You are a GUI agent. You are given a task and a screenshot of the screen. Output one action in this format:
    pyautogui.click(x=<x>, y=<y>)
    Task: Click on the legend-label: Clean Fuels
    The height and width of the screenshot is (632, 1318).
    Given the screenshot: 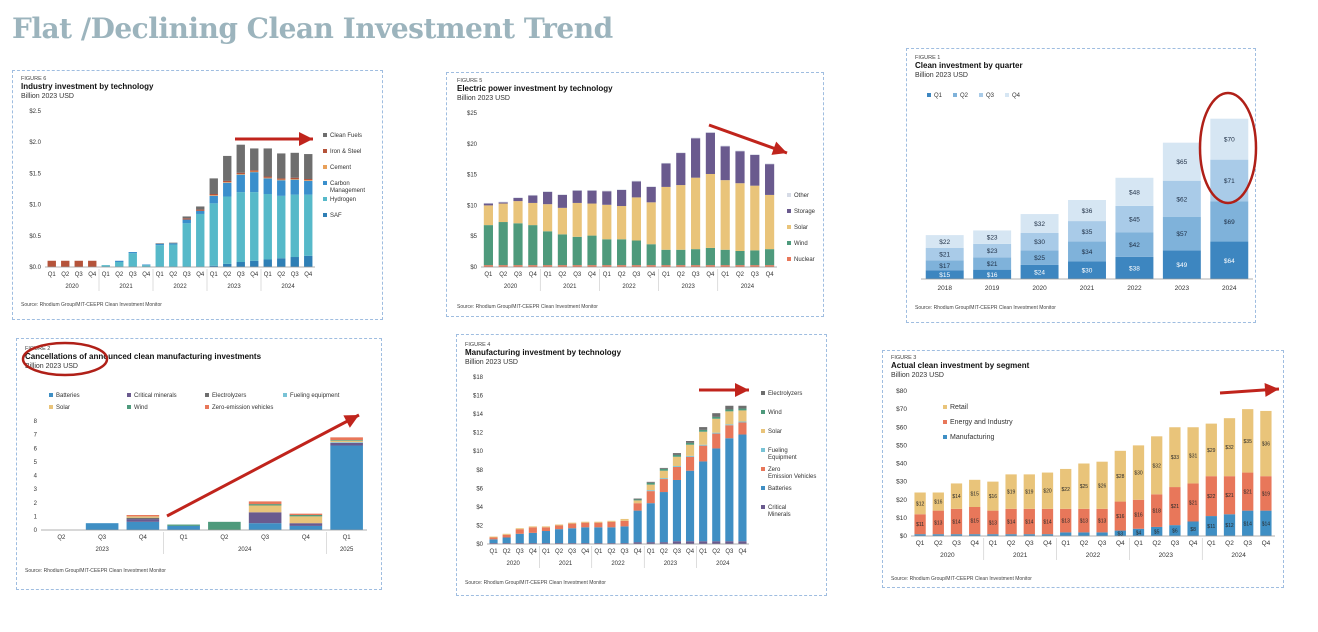 What is the action you would take?
    pyautogui.click(x=346, y=136)
    